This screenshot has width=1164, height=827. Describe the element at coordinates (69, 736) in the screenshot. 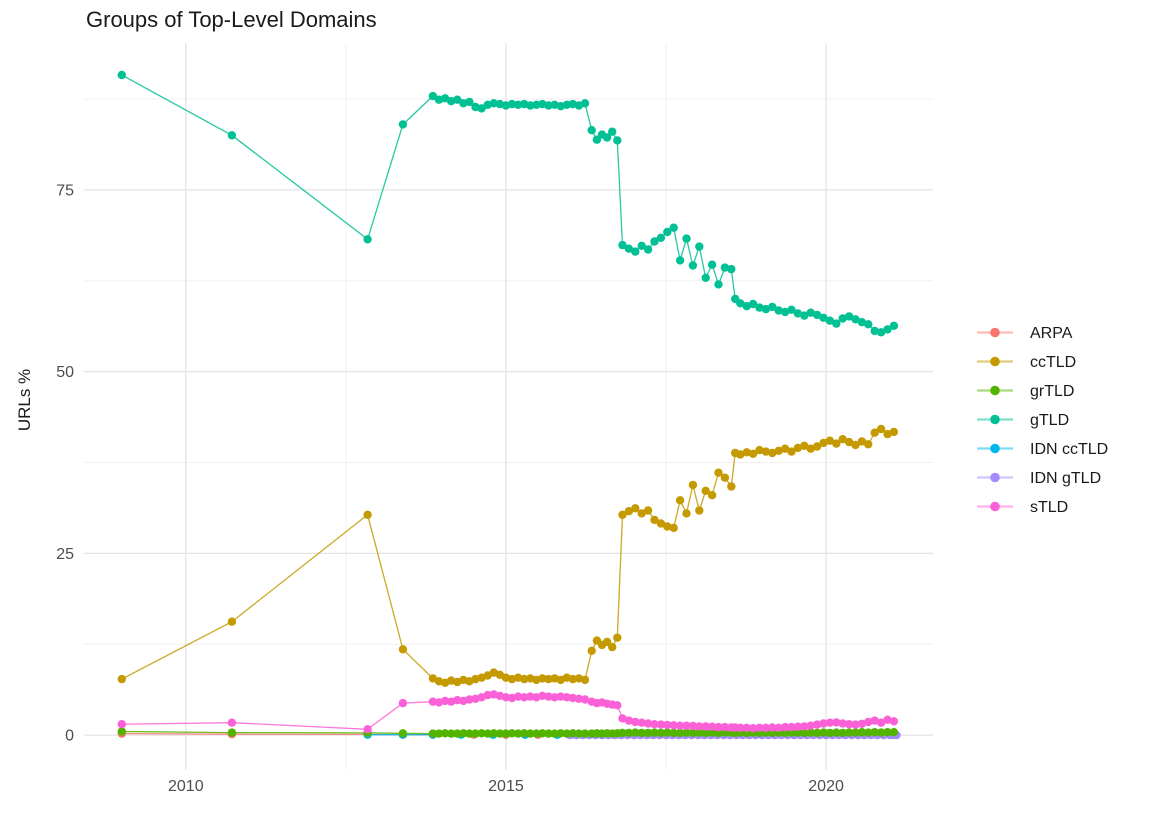

I see `y-tick-label: 0` at that location.